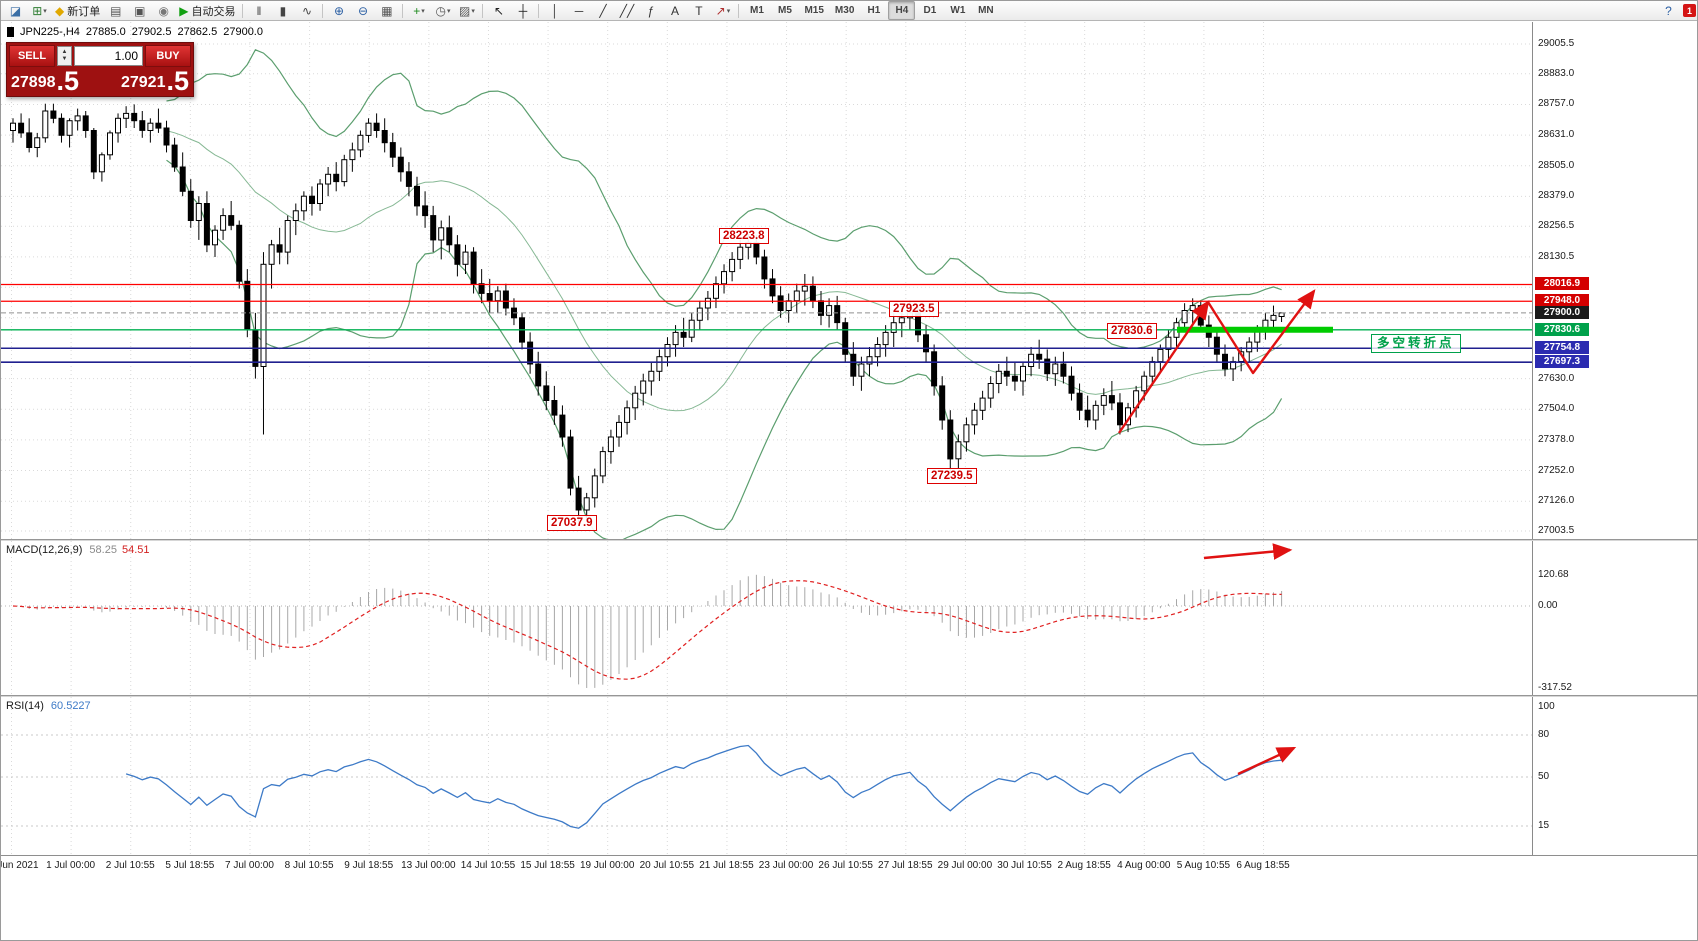 The image size is (1698, 941). What do you see at coordinates (554, 10) in the screenshot?
I see `vertical-line-button: │` at bounding box center [554, 10].